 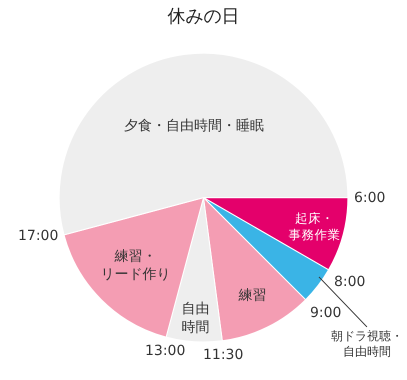 What do you see at coordinates (194, 126) in the screenshot?
I see `slice-label: 夕食・自由時間・睡眠` at bounding box center [194, 126].